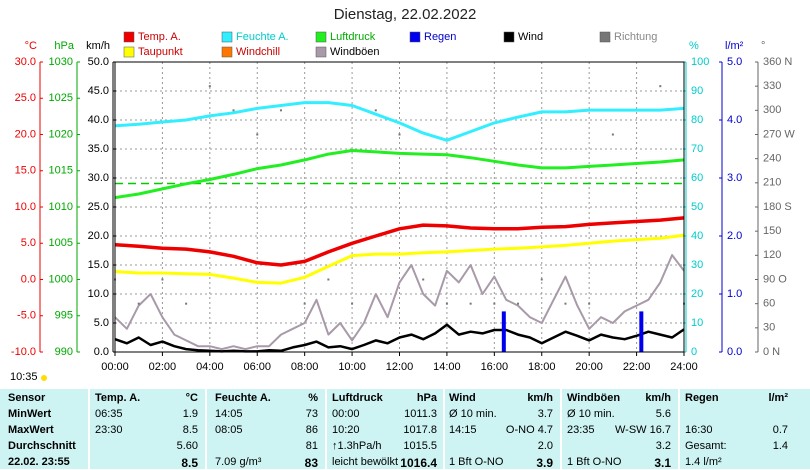 The width and height of the screenshot is (810, 470). I want to click on table-header: Regen, so click(702, 398).